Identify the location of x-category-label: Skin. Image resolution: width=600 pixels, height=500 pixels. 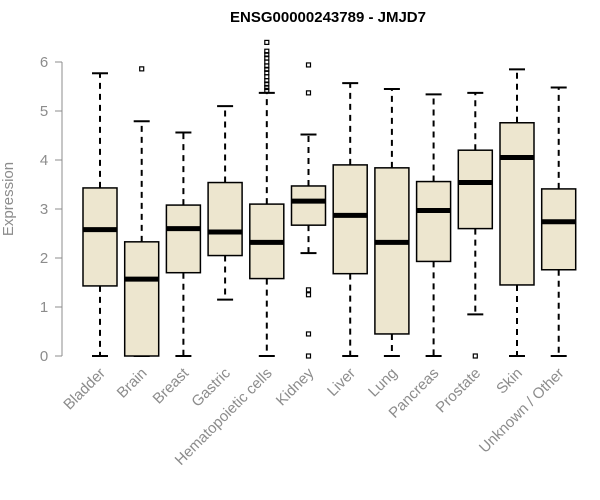
(509, 381).